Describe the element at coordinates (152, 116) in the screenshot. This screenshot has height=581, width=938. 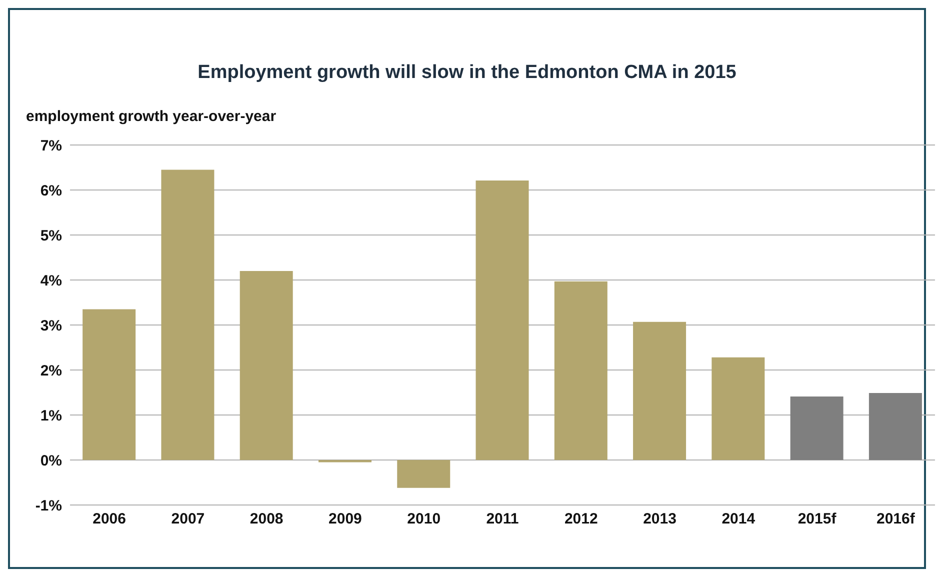
I see `y-axis-title: employment growth year-over-year` at that location.